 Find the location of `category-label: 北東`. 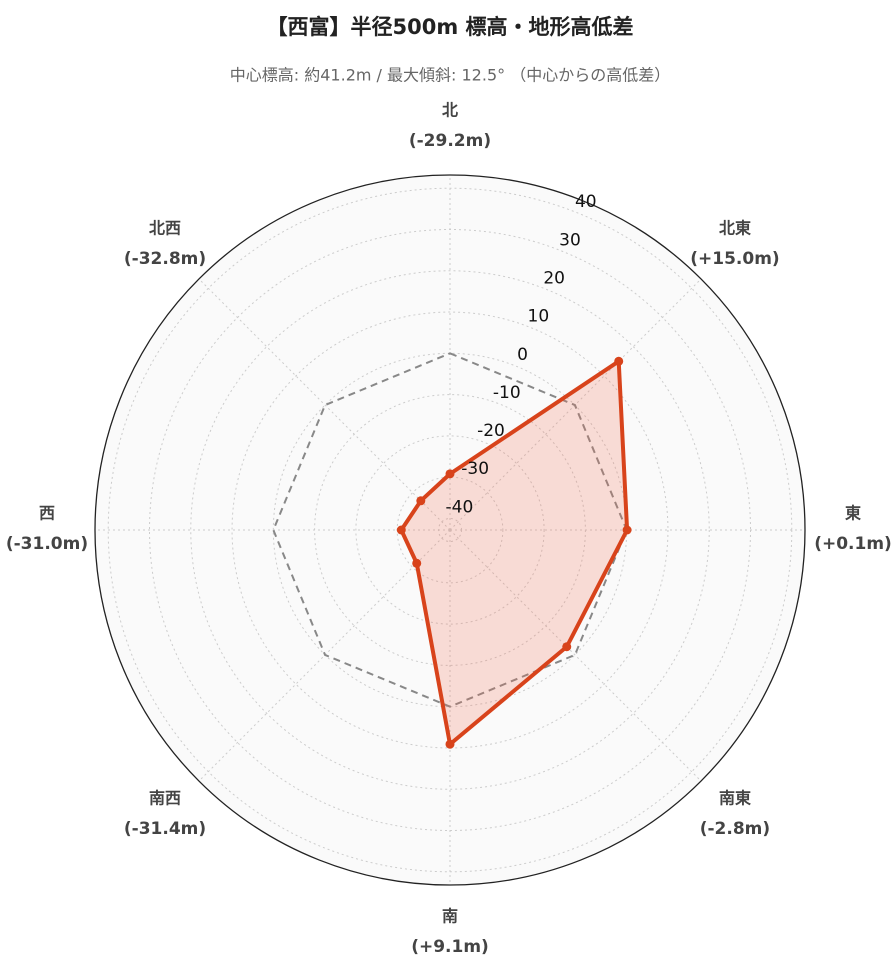

category-label: 北東 is located at coordinates (735, 228).